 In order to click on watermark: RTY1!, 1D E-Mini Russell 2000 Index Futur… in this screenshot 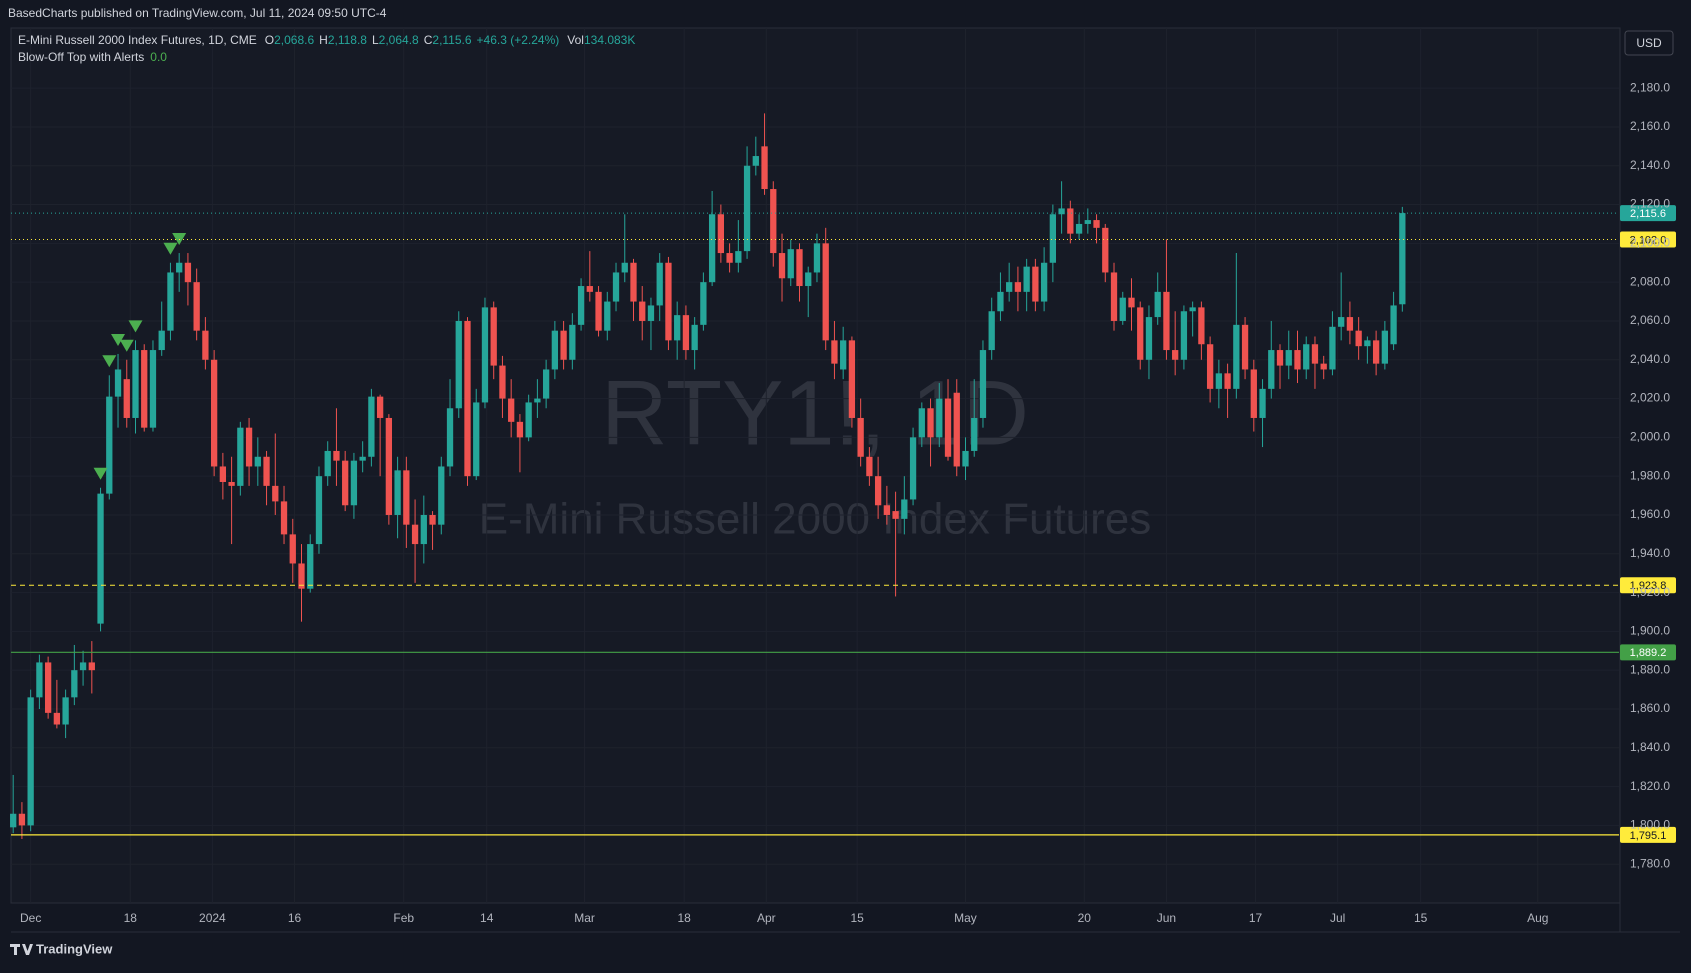, I will do `click(815, 452)`.